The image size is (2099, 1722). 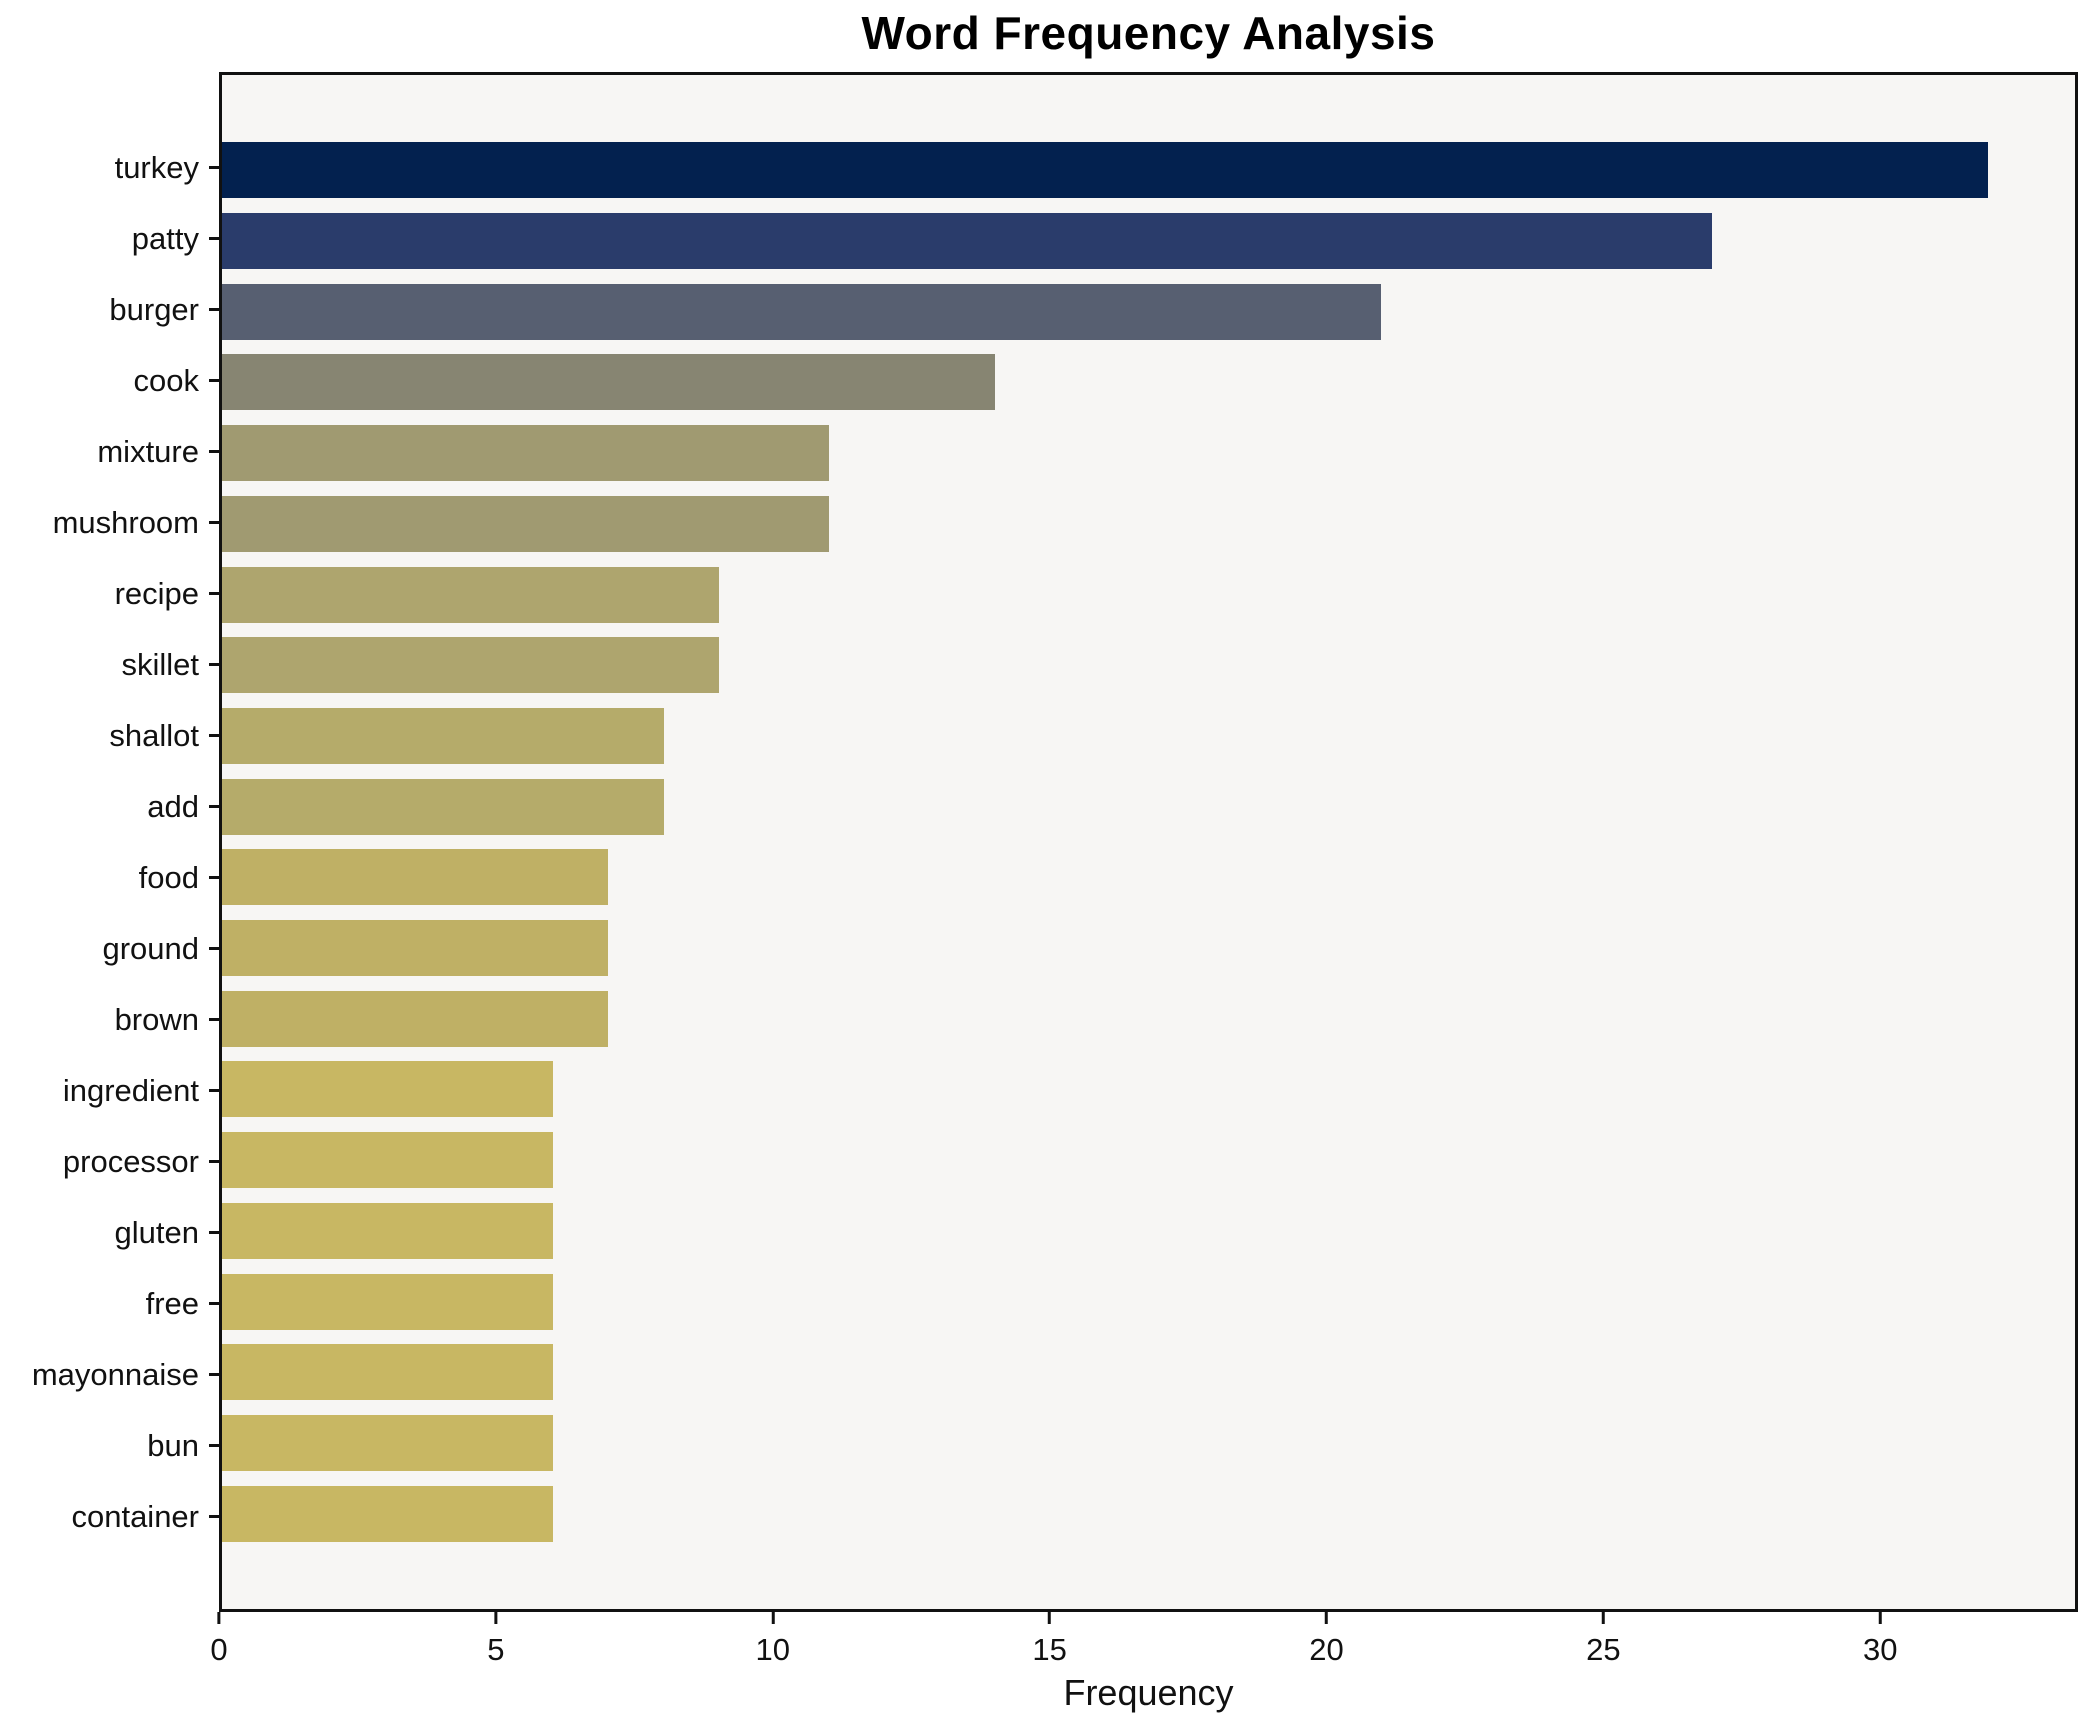 I want to click on x-tick-label: 5, so click(x=496, y=1649).